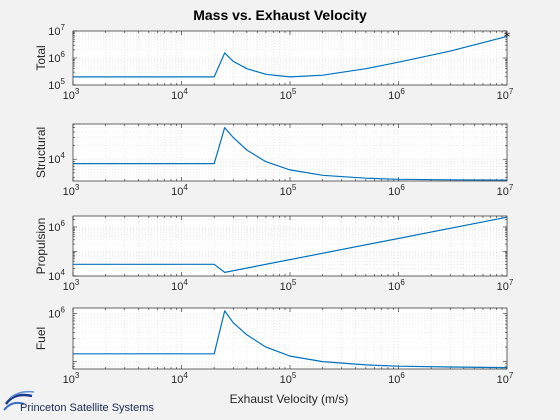 This screenshot has height=420, width=560. What do you see at coordinates (280, 15) in the screenshot?
I see `chart-title: Mass vs. Exhaust Velocity` at bounding box center [280, 15].